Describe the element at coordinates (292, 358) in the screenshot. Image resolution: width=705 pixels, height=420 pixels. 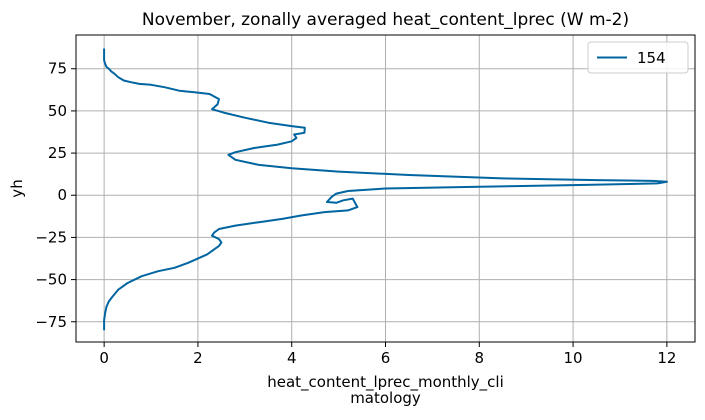
I see `x-tick-label: 4` at that location.